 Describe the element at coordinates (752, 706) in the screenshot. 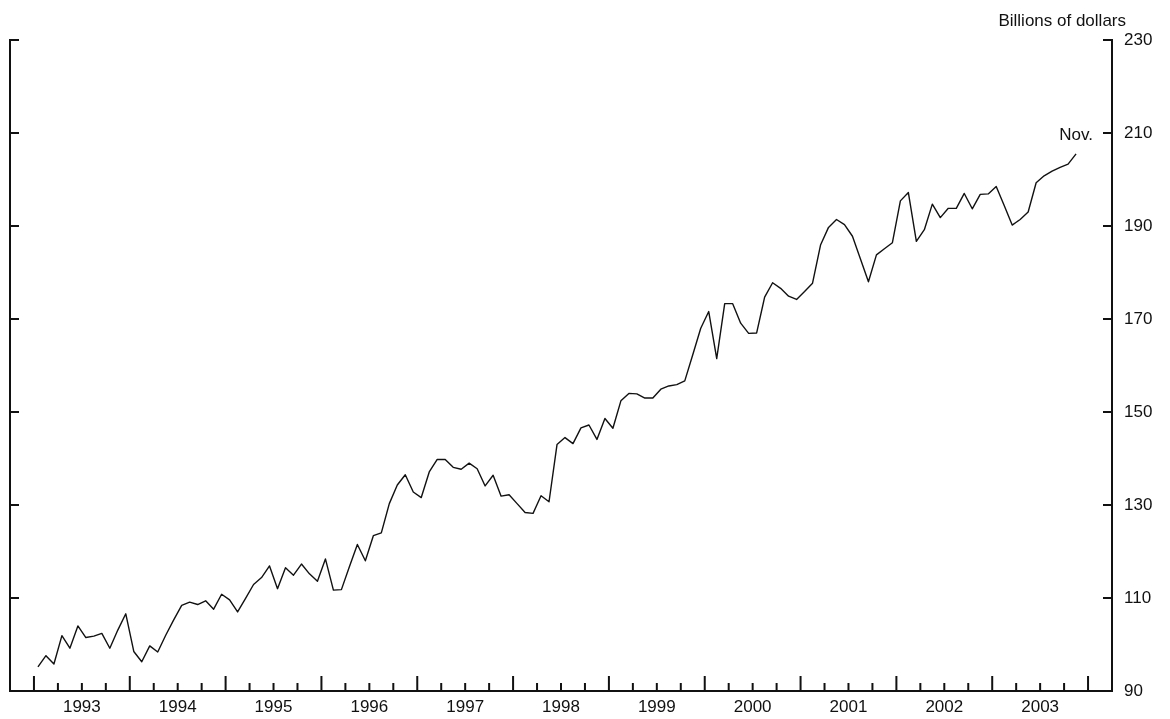

I see `x-tick-label: 2000` at that location.